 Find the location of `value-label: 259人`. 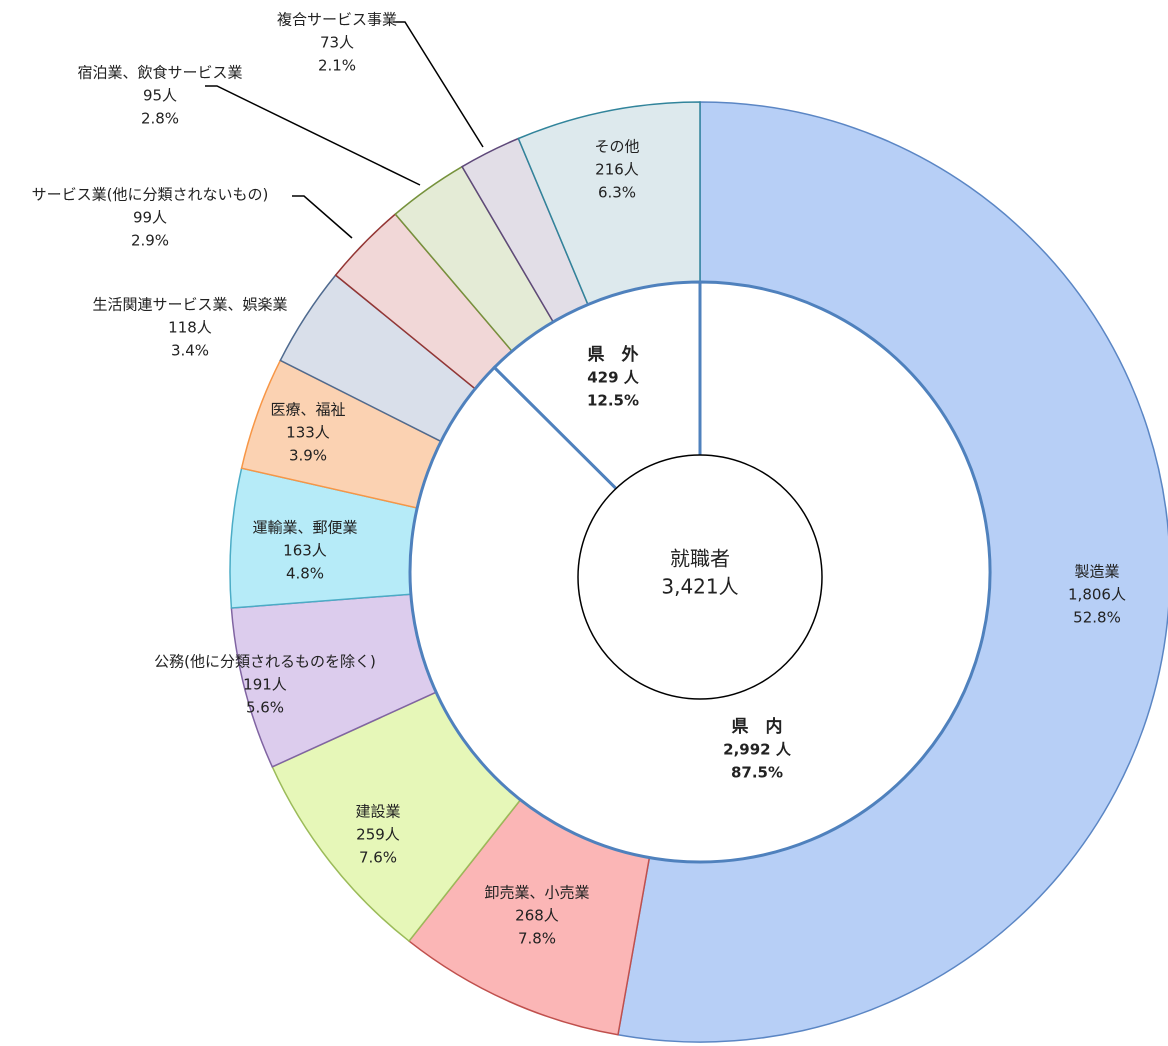

value-label: 259人 is located at coordinates (378, 835).